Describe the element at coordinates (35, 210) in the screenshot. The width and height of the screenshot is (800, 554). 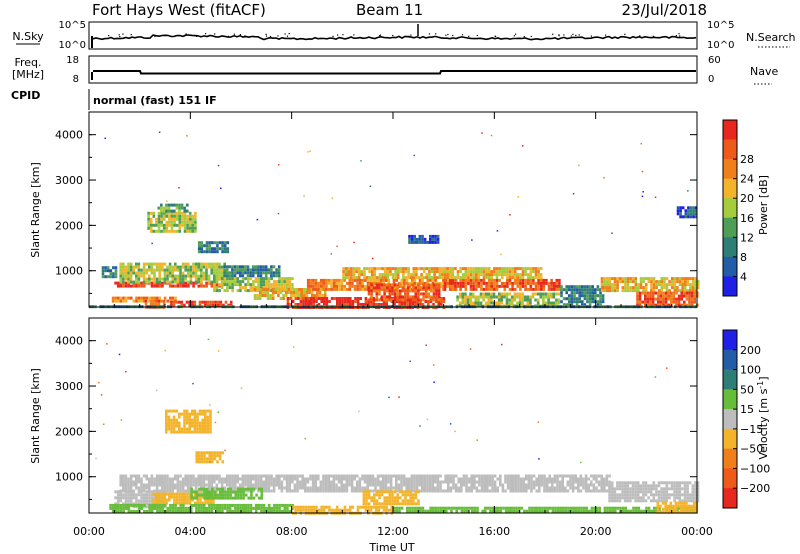
I see `power-ylabel: Slant Range [km]` at that location.